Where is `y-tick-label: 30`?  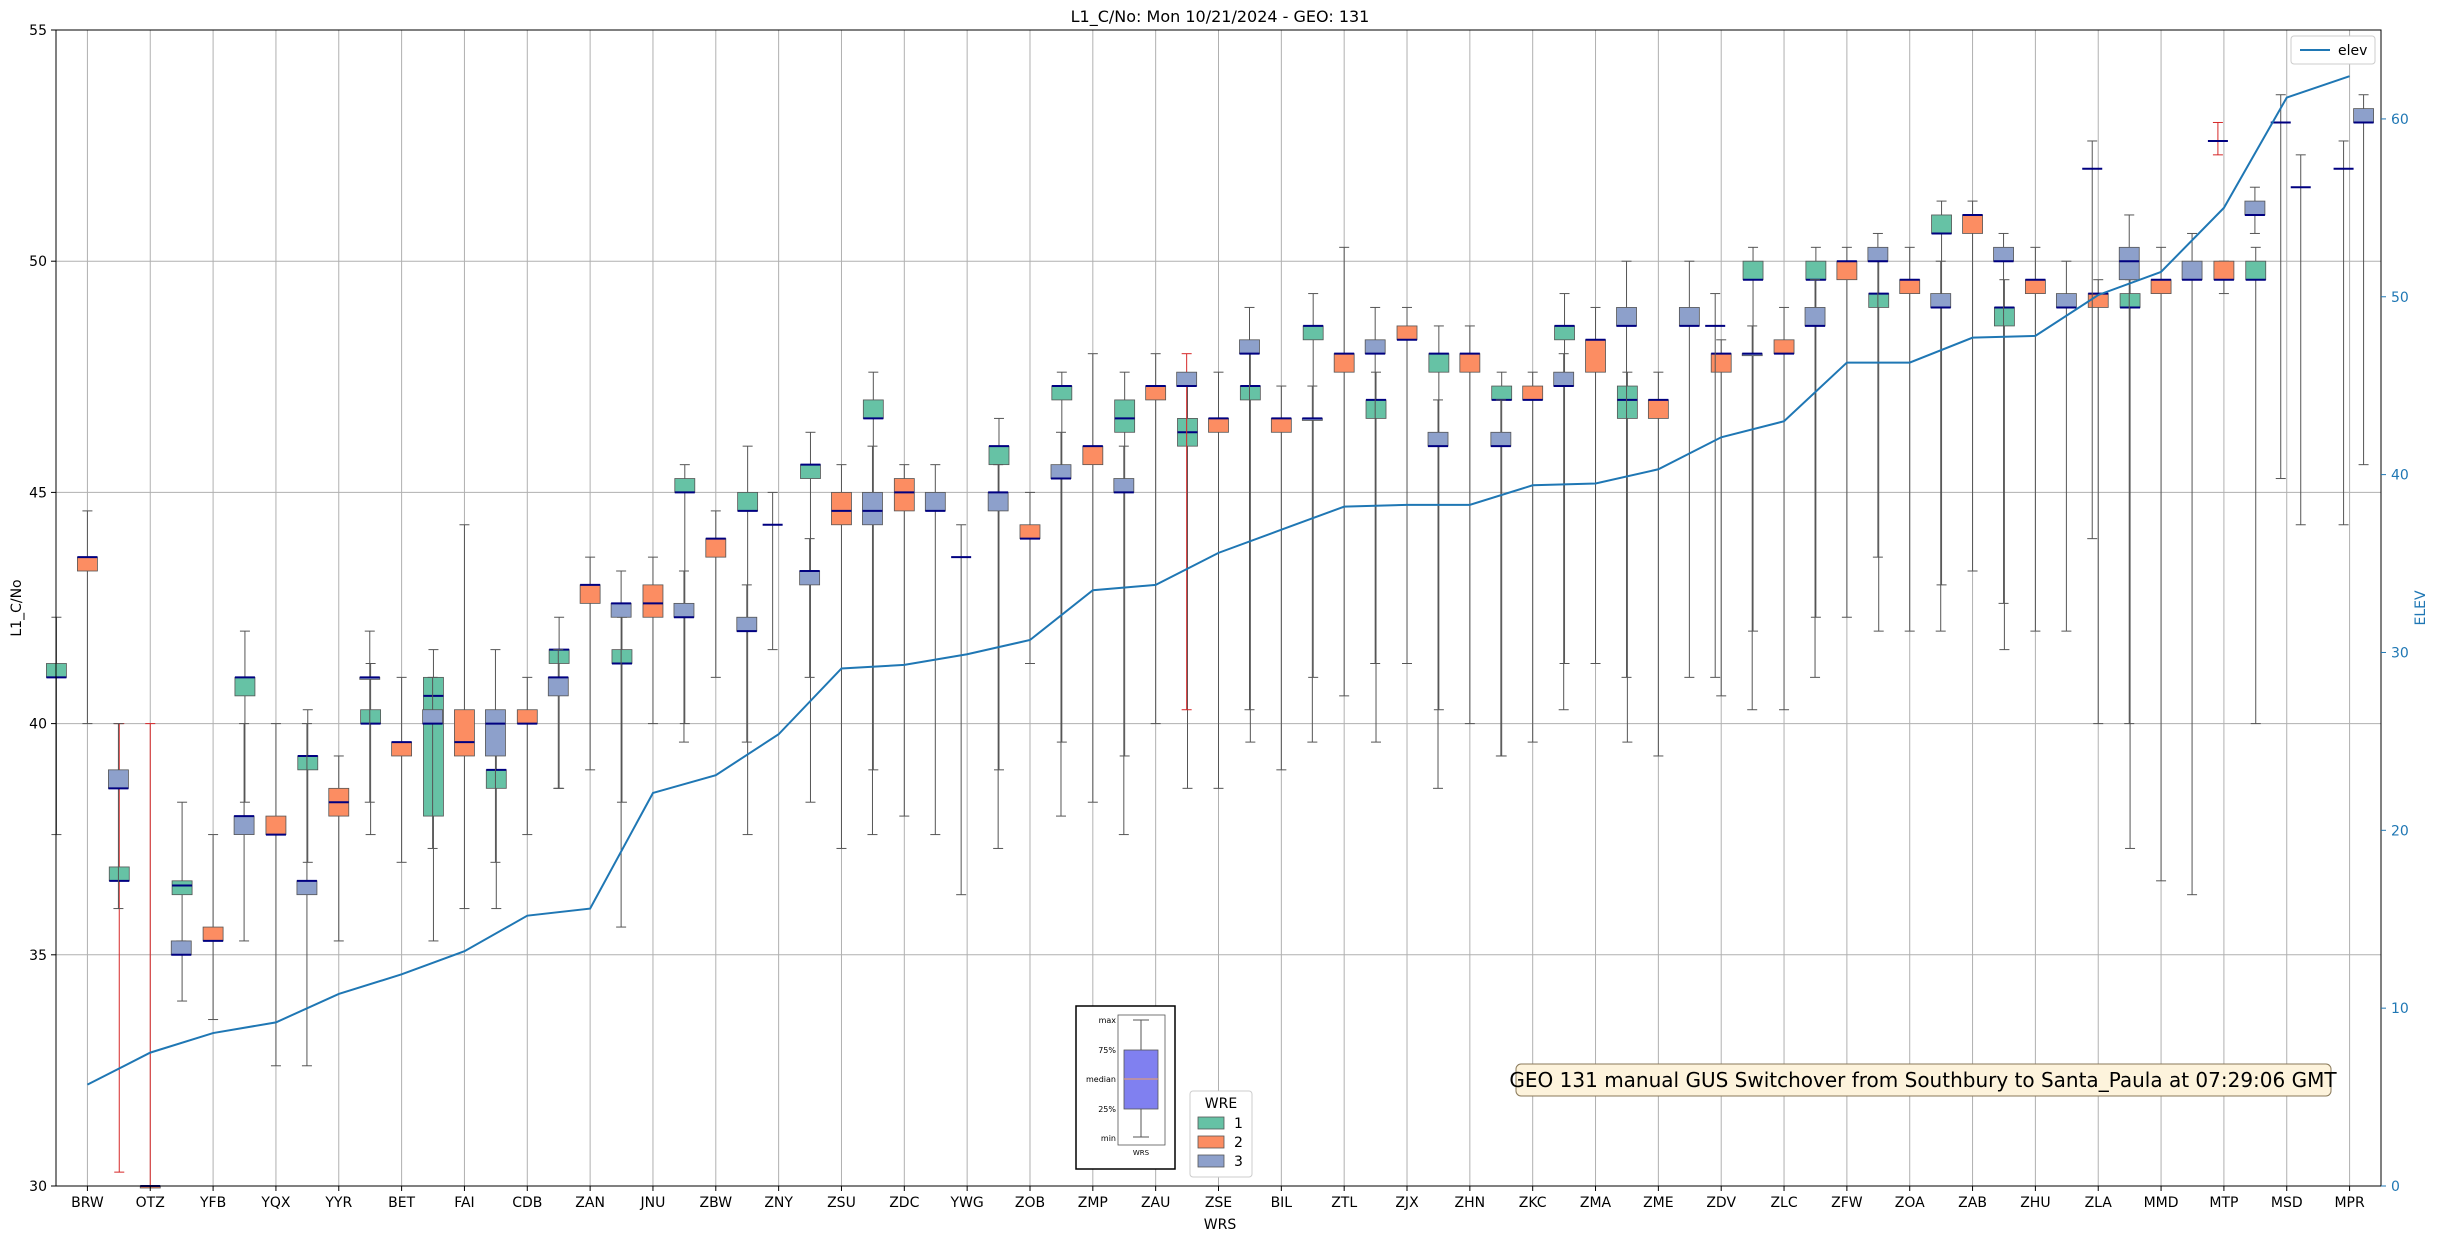 y-tick-label: 30 is located at coordinates (38, 1187).